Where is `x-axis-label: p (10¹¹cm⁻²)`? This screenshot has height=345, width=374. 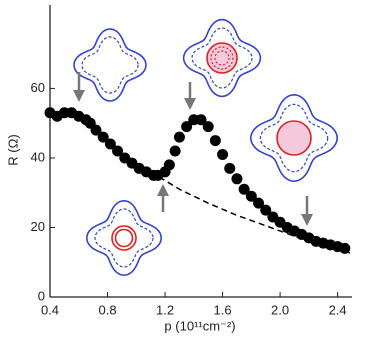
x-axis-label: p (10¹¹cm⁻²) is located at coordinates (199, 325).